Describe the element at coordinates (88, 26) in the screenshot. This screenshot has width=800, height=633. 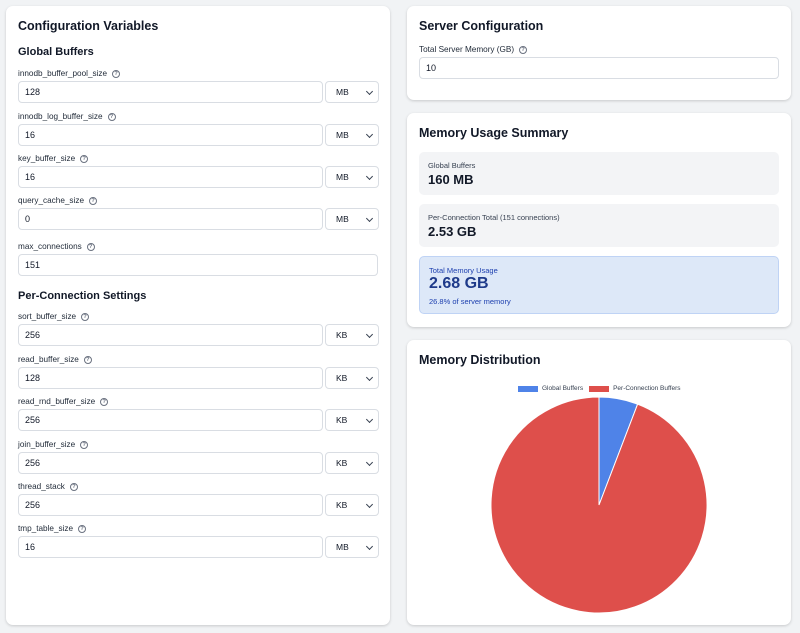
I see `configuration-title: Configuration Variables` at that location.